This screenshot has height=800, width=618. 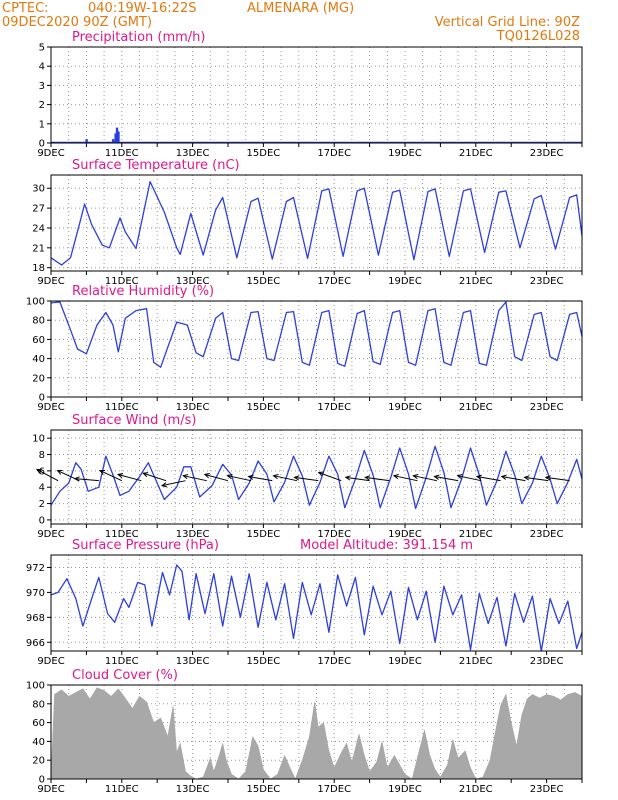 What do you see at coordinates (35, 618) in the screenshot?
I see `y-tick-label: 968` at bounding box center [35, 618].